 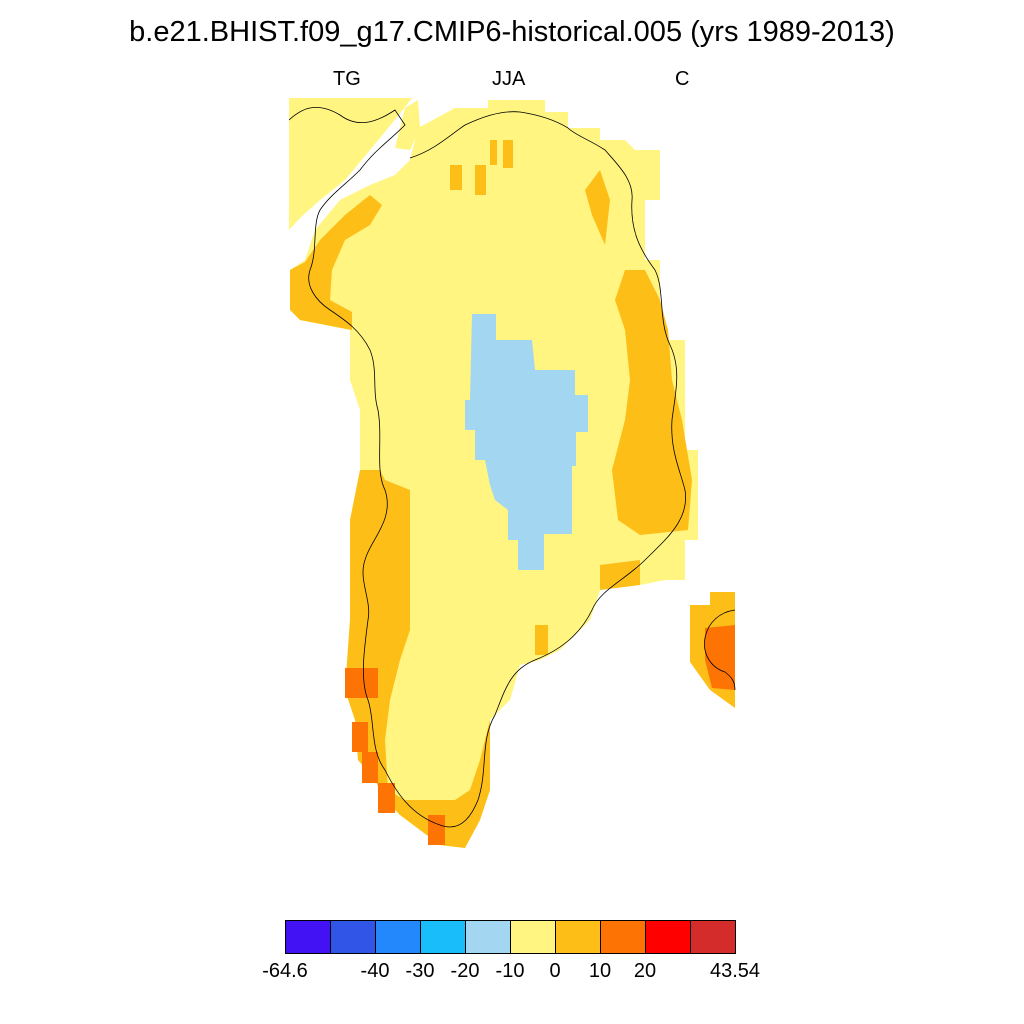 What do you see at coordinates (350, 164) in the screenshot?
I see `map-region-northwest-land` at bounding box center [350, 164].